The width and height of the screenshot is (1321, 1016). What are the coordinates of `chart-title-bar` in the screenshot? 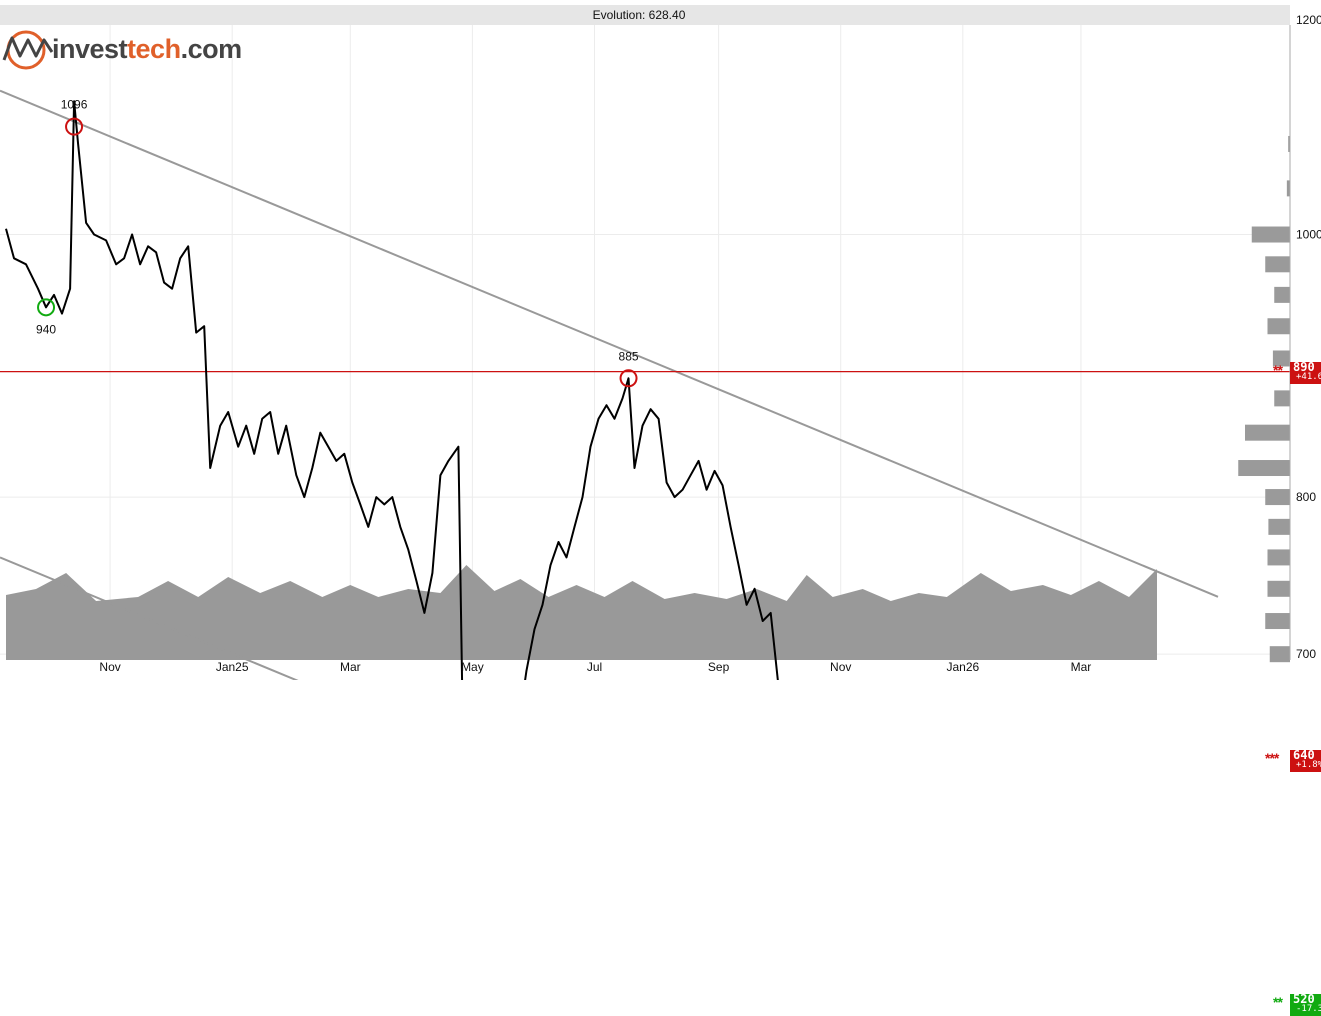 It's located at (645, 15).